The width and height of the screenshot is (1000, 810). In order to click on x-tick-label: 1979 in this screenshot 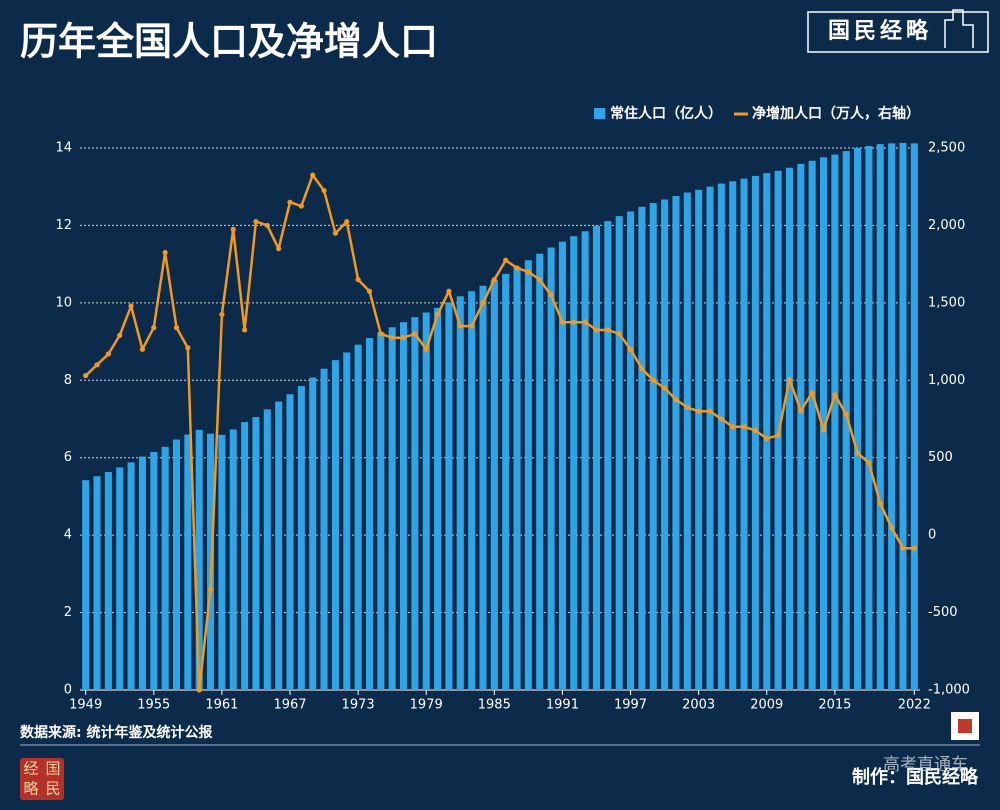, I will do `click(426, 705)`.